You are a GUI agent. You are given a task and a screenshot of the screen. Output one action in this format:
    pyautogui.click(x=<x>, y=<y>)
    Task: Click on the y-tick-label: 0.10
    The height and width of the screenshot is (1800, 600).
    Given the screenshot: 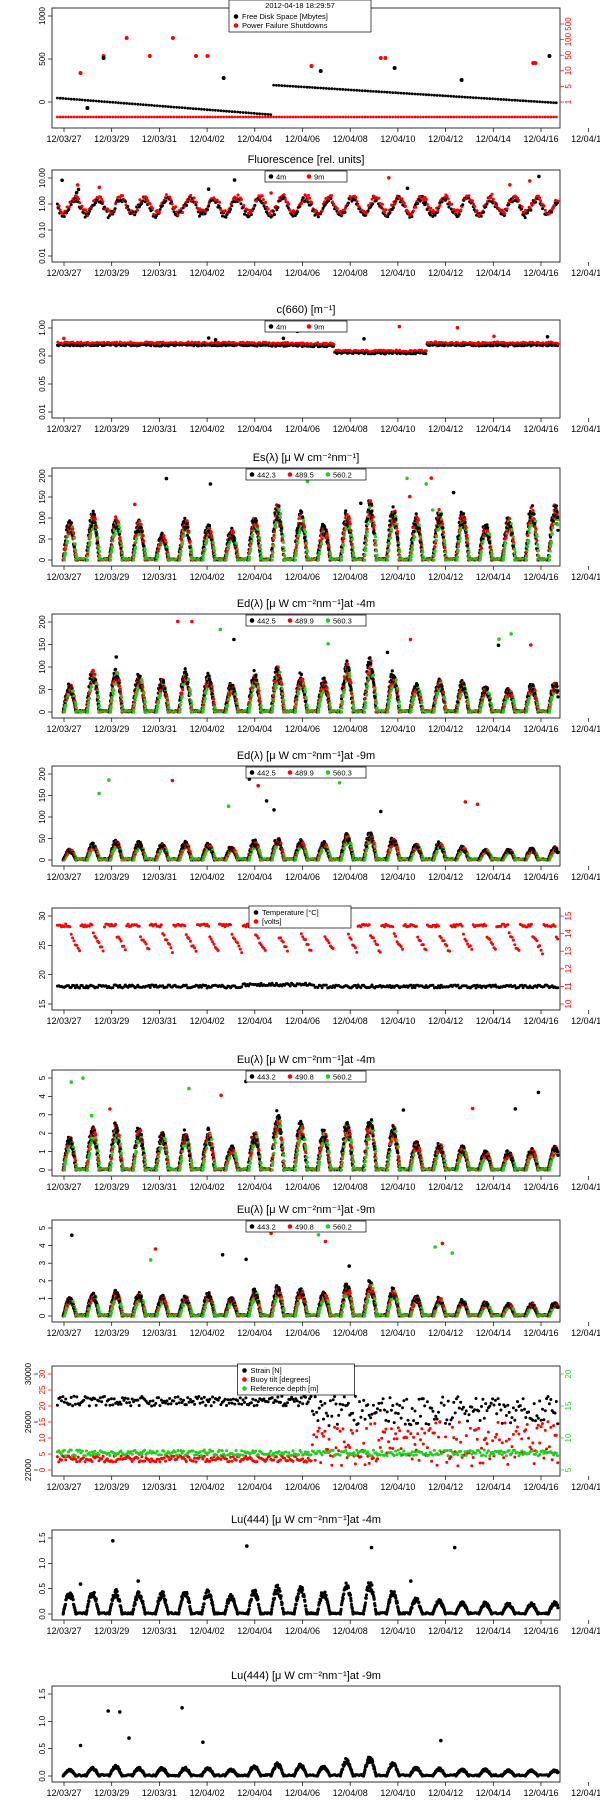 What is the action you would take?
    pyautogui.click(x=42, y=230)
    